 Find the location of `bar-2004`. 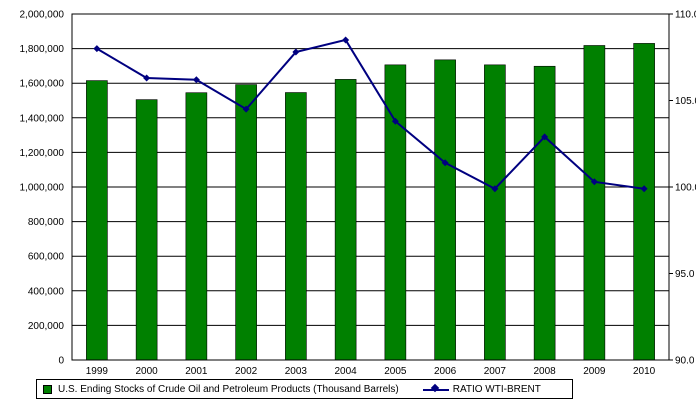

bar-2004 is located at coordinates (345, 220).